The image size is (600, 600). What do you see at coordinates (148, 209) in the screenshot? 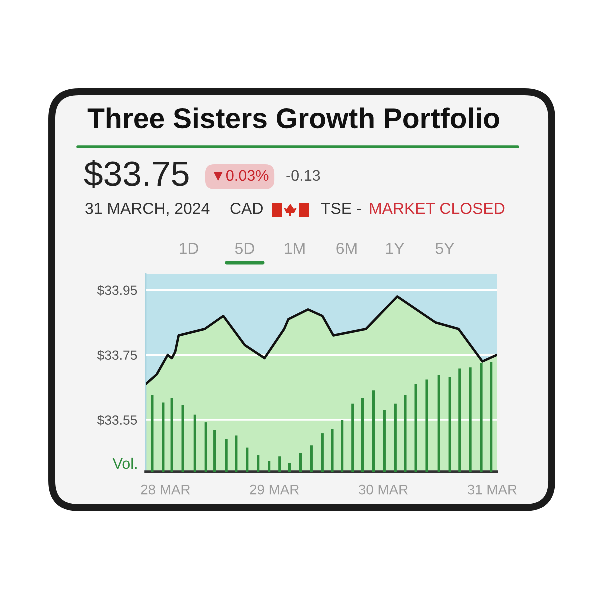
I see `text: 31 MARCH, 2024` at bounding box center [148, 209].